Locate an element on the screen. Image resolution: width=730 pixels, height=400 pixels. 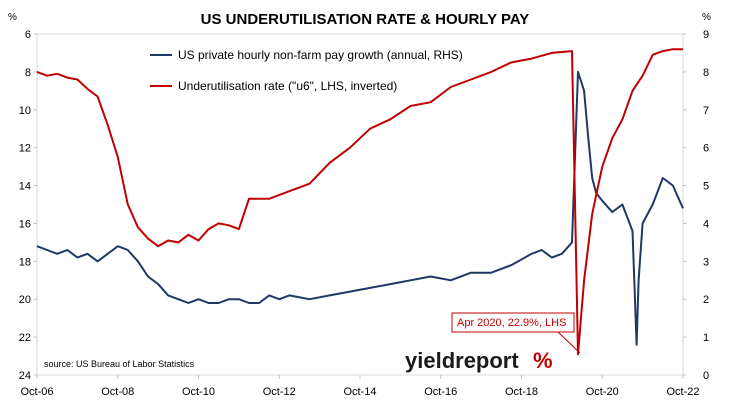
chart-title: US UNDERUTILISATION RATE & HOURLY PAY is located at coordinates (365, 19).